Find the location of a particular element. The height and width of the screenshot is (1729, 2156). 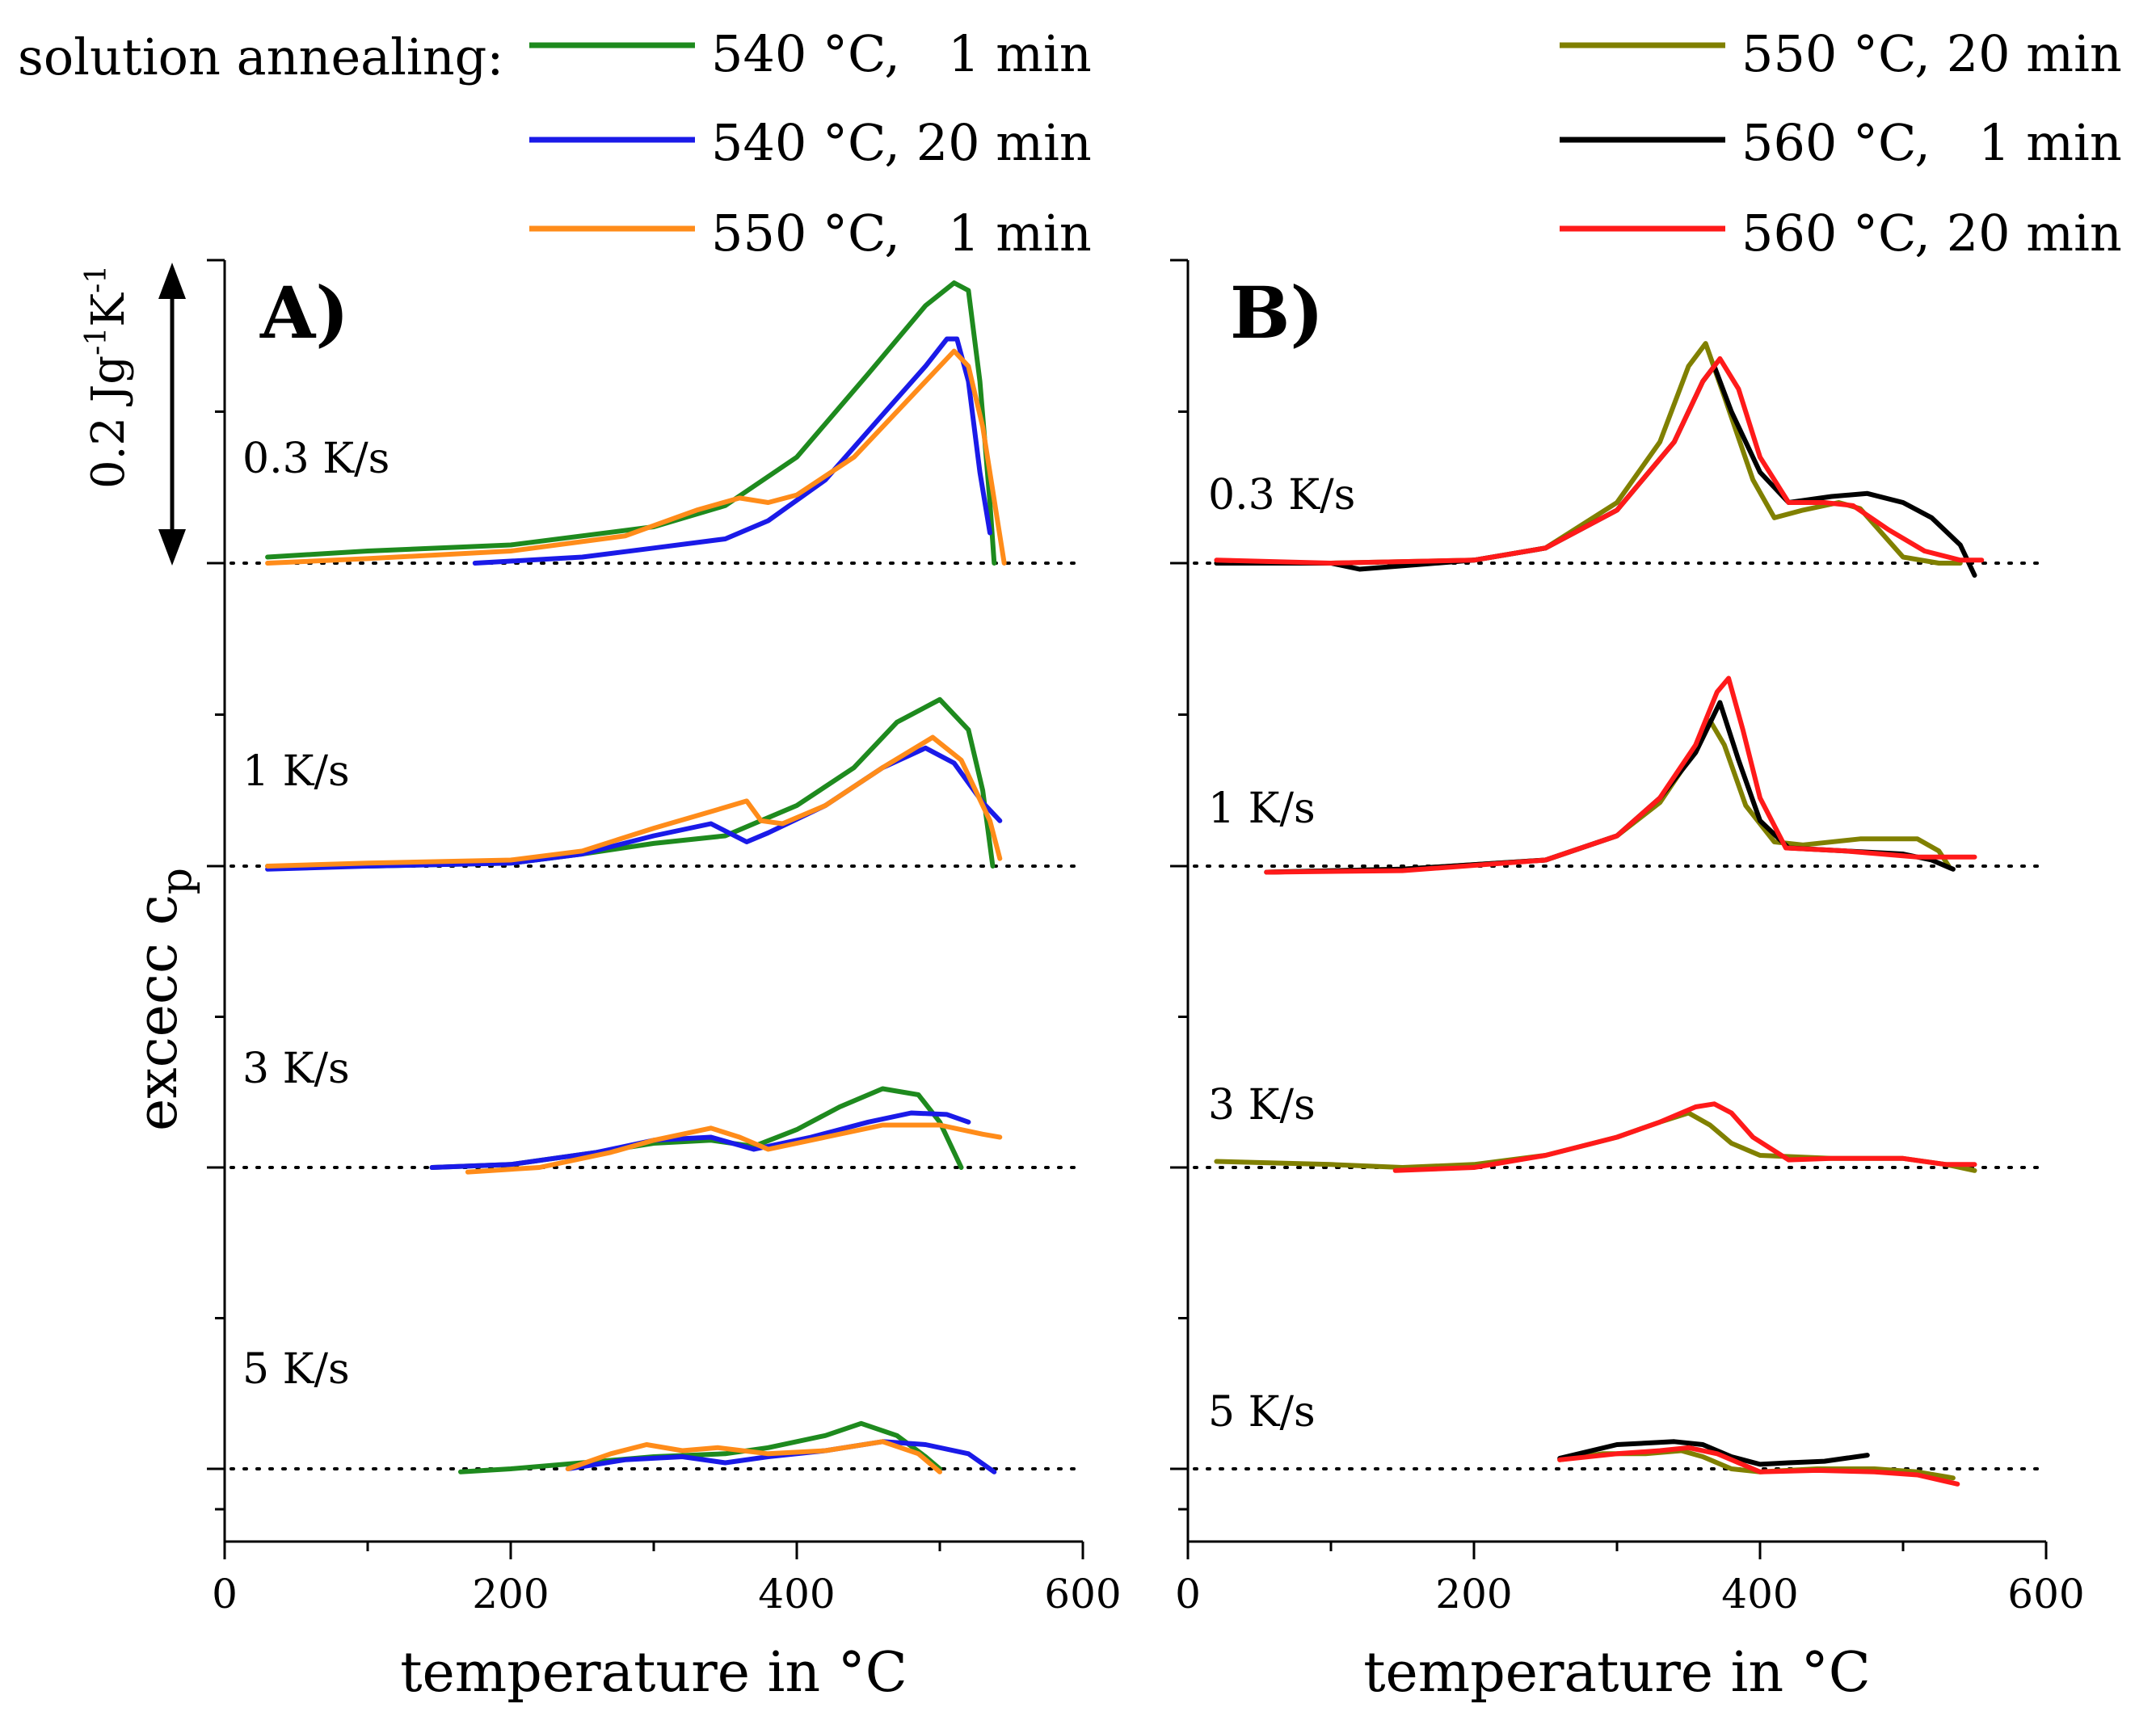

y-axis-title-main: excecc c is located at coordinates (158, 1013).